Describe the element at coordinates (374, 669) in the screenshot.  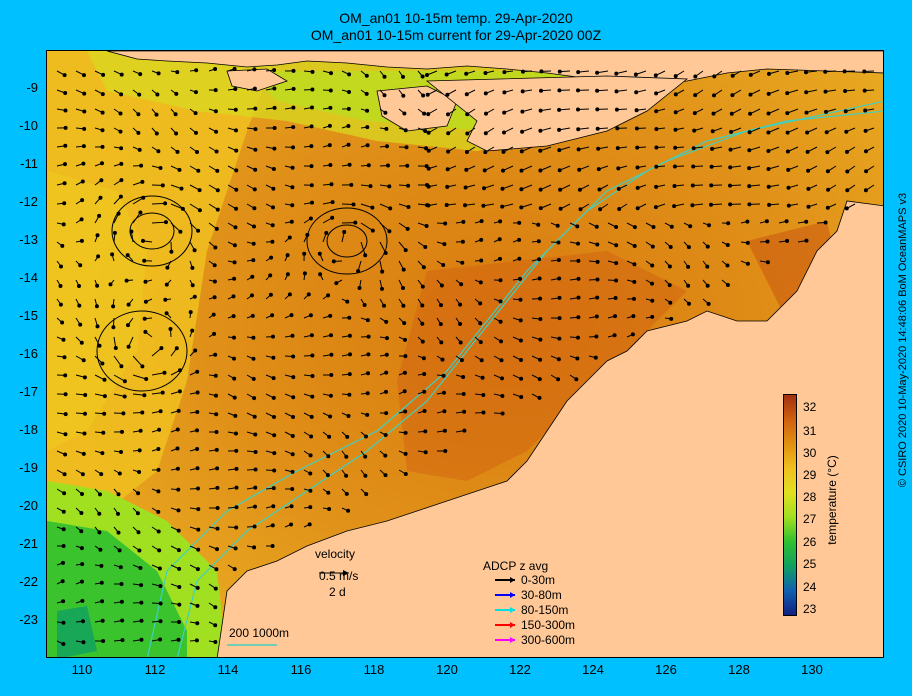
I see `x-tick: 118` at that location.